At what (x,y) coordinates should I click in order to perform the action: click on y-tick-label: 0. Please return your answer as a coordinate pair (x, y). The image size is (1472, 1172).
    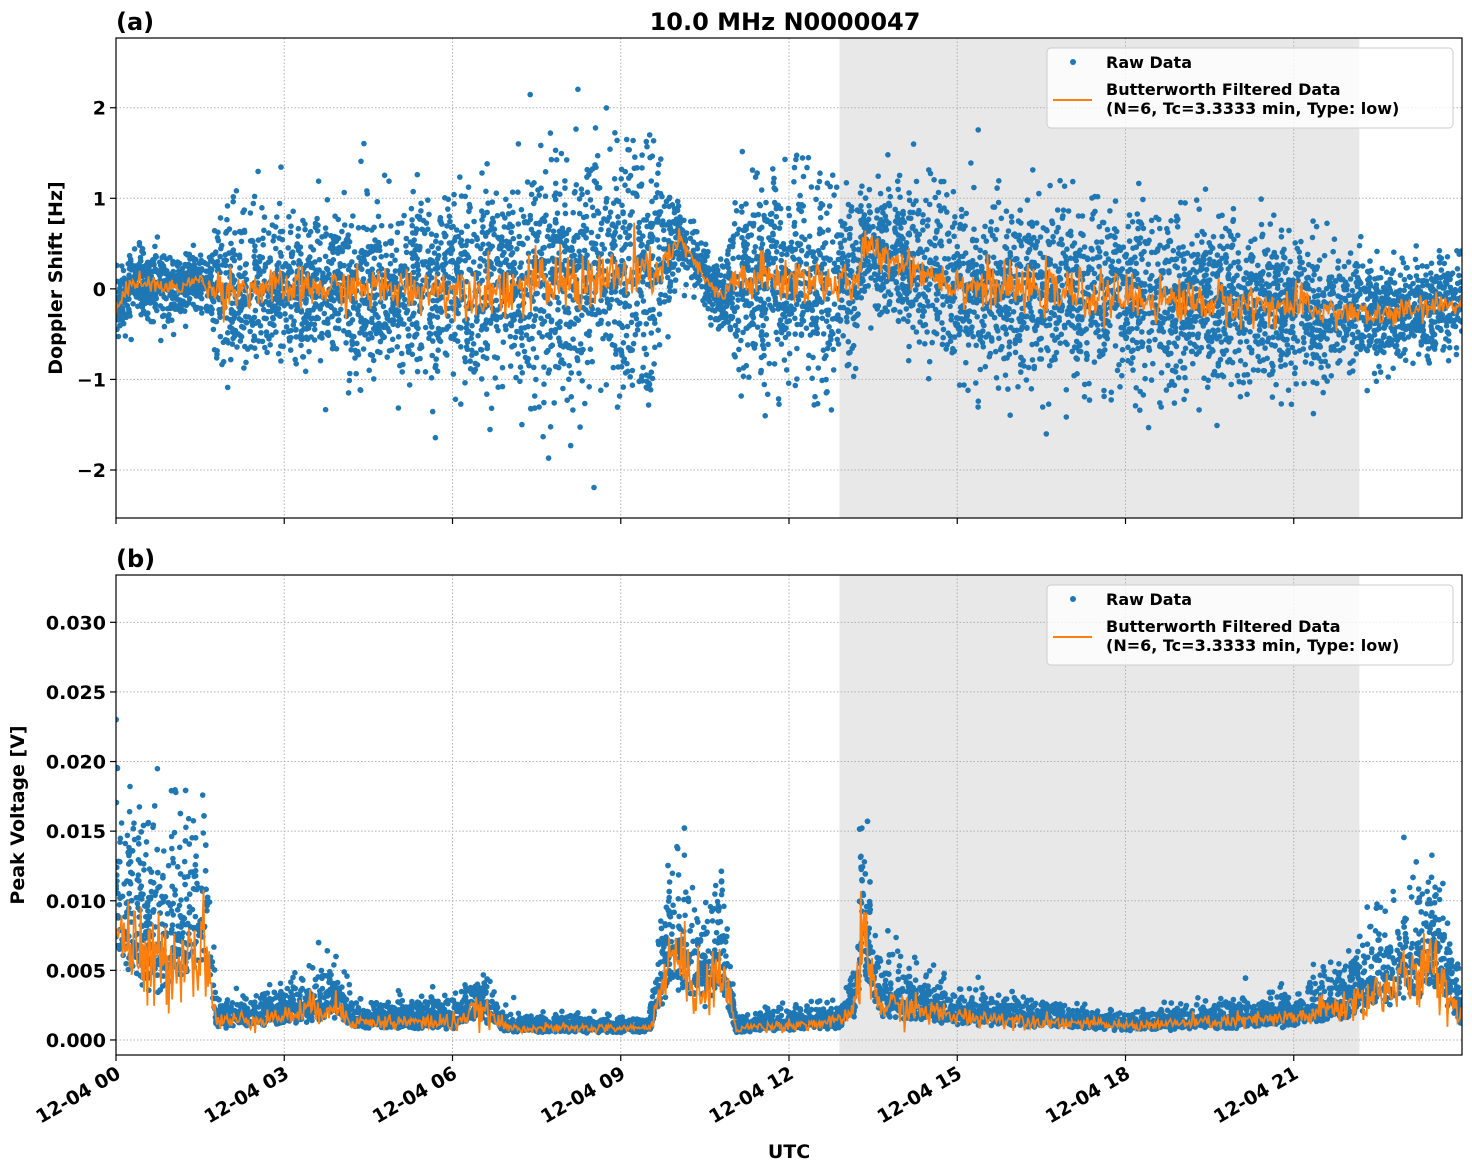
    Looking at the image, I should click on (99, 290).